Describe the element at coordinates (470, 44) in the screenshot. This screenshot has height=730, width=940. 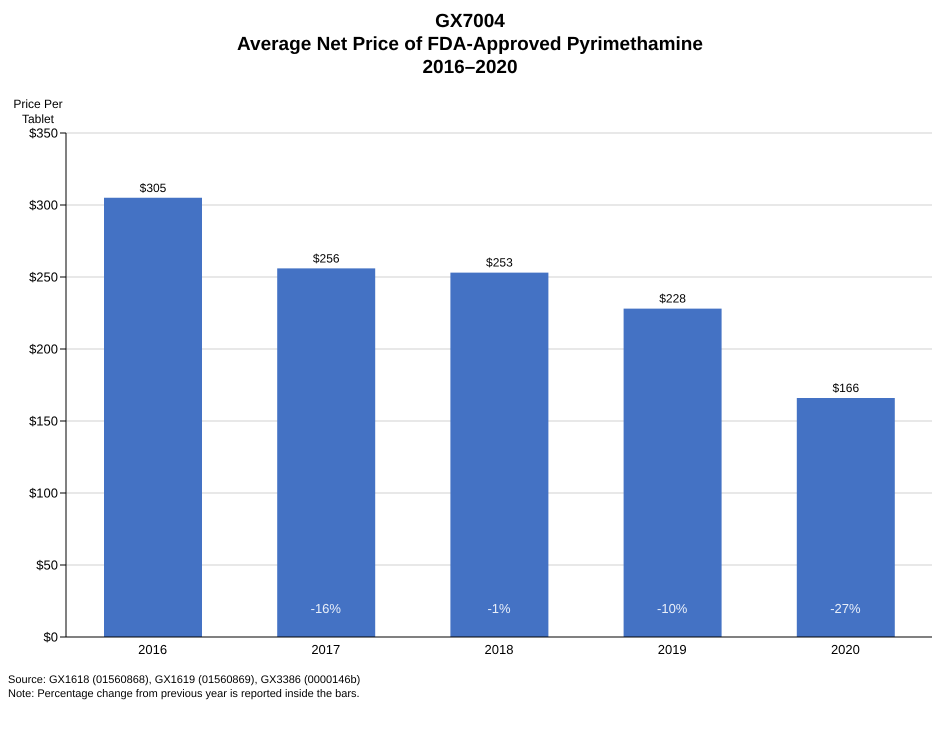
I see `chart-title: GX7004 Average Net Price of FDA-Approved Pyrimethamine 2016–2020` at that location.